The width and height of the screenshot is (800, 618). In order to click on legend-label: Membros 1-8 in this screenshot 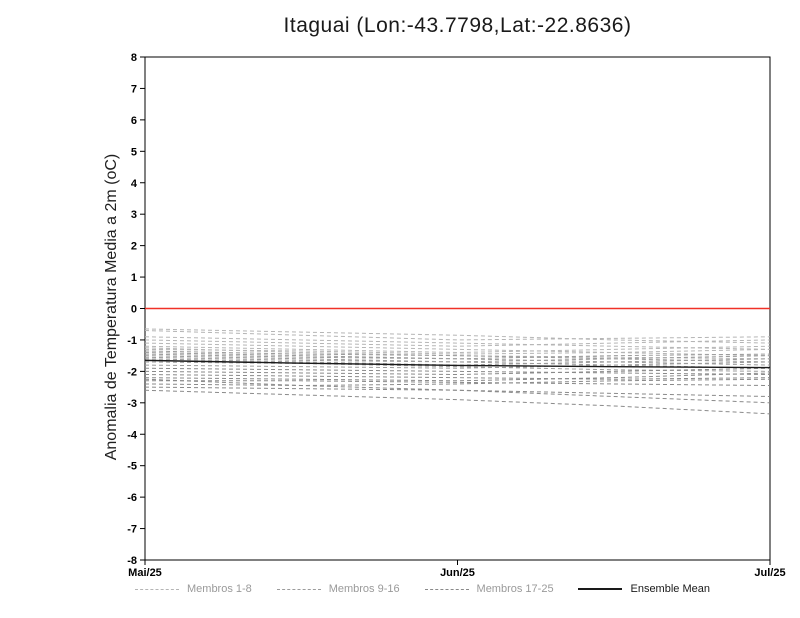, I will do `click(219, 589)`.